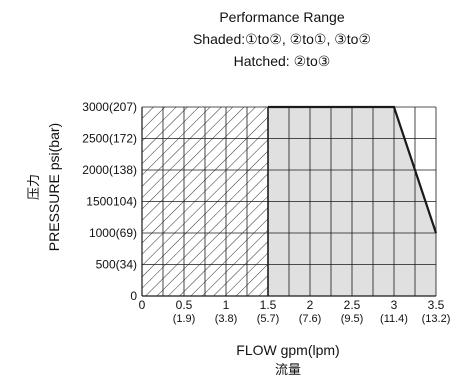  Describe the element at coordinates (226, 305) in the screenshot. I see `x-tick-label: 1` at that location.